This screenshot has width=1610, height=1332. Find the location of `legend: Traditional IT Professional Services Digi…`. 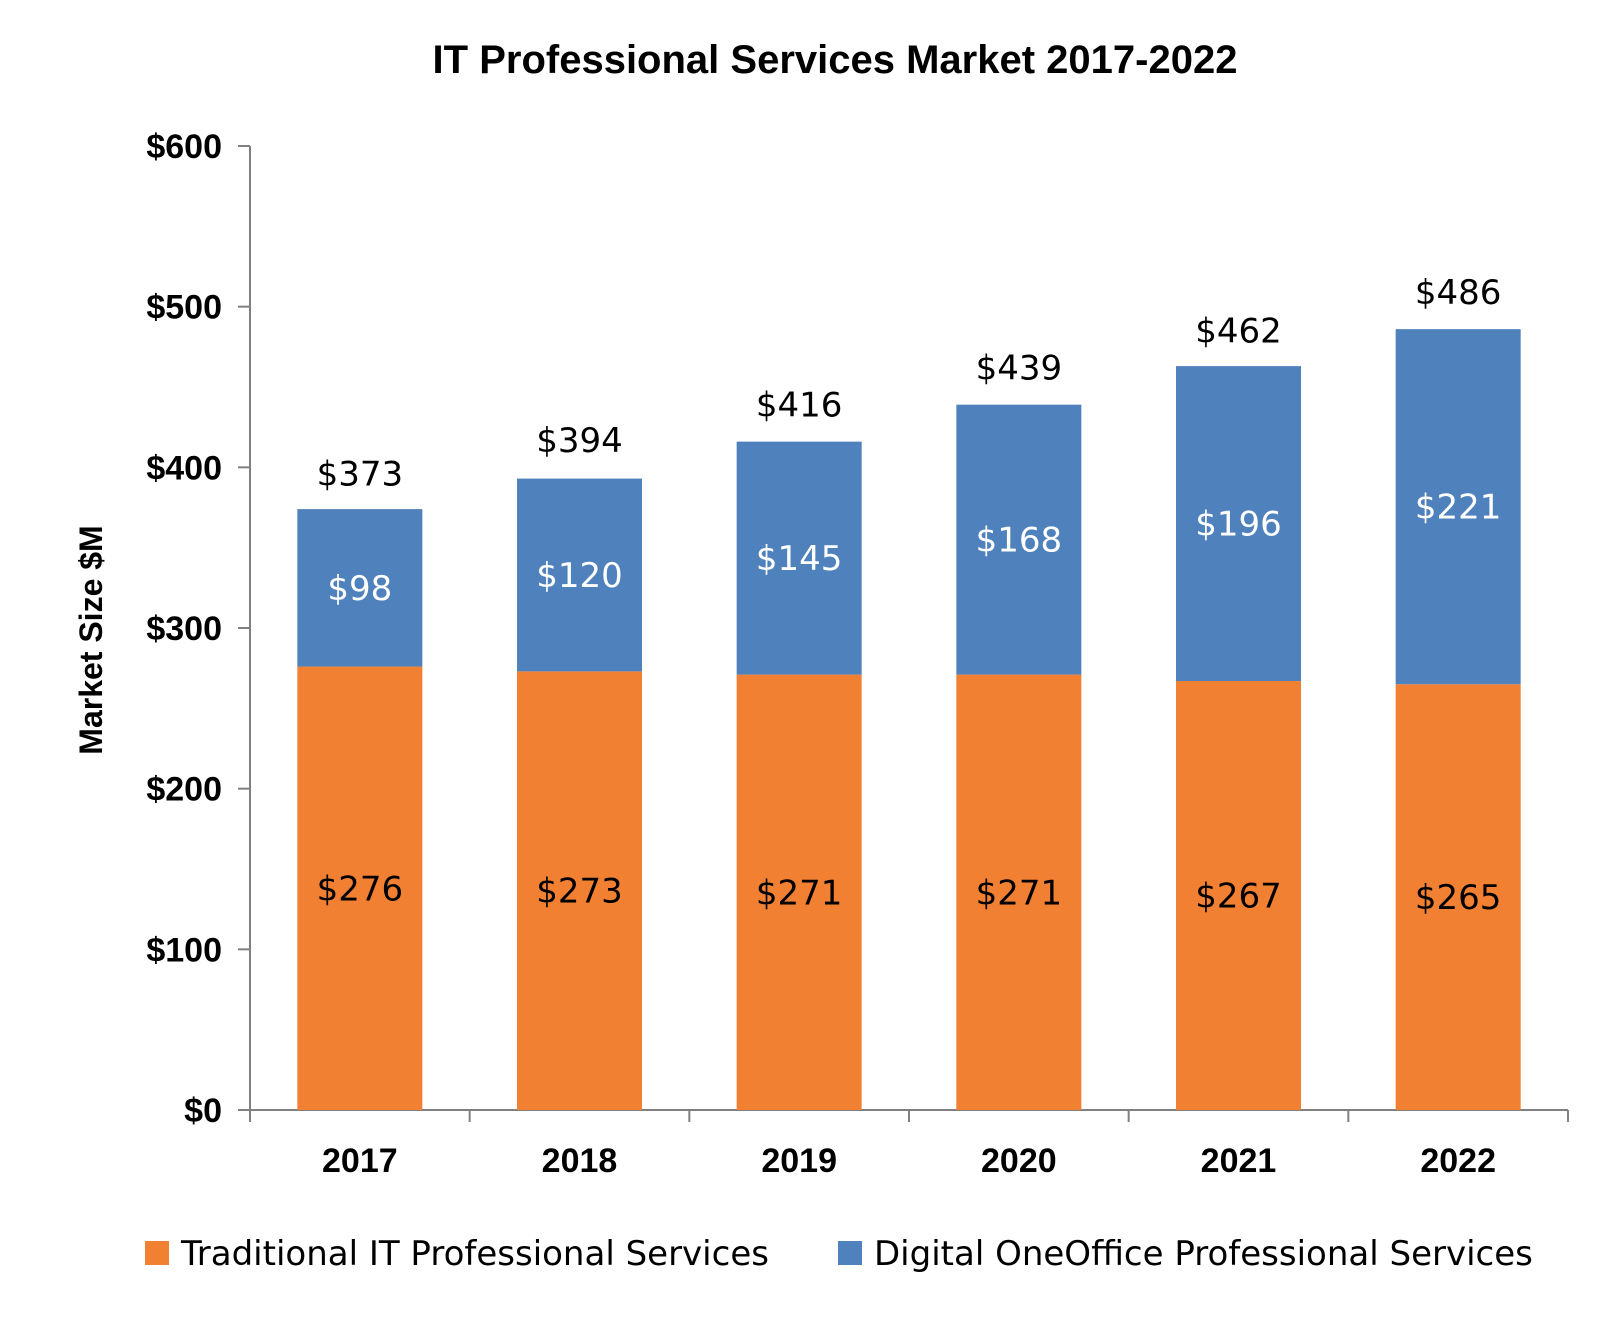

legend: Traditional IT Professional Services Digi… is located at coordinates (839, 1254).